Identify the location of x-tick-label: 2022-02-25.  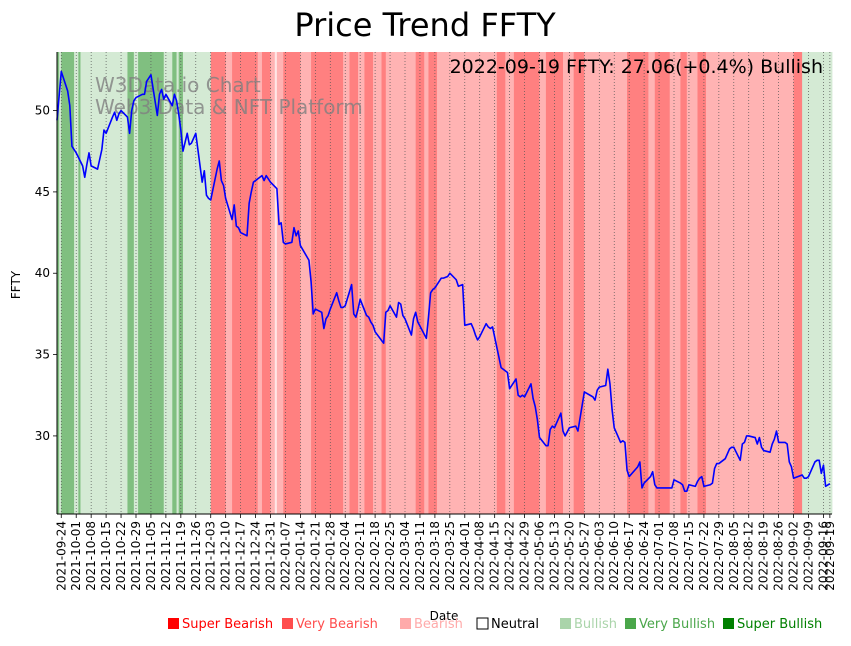
(390, 556).